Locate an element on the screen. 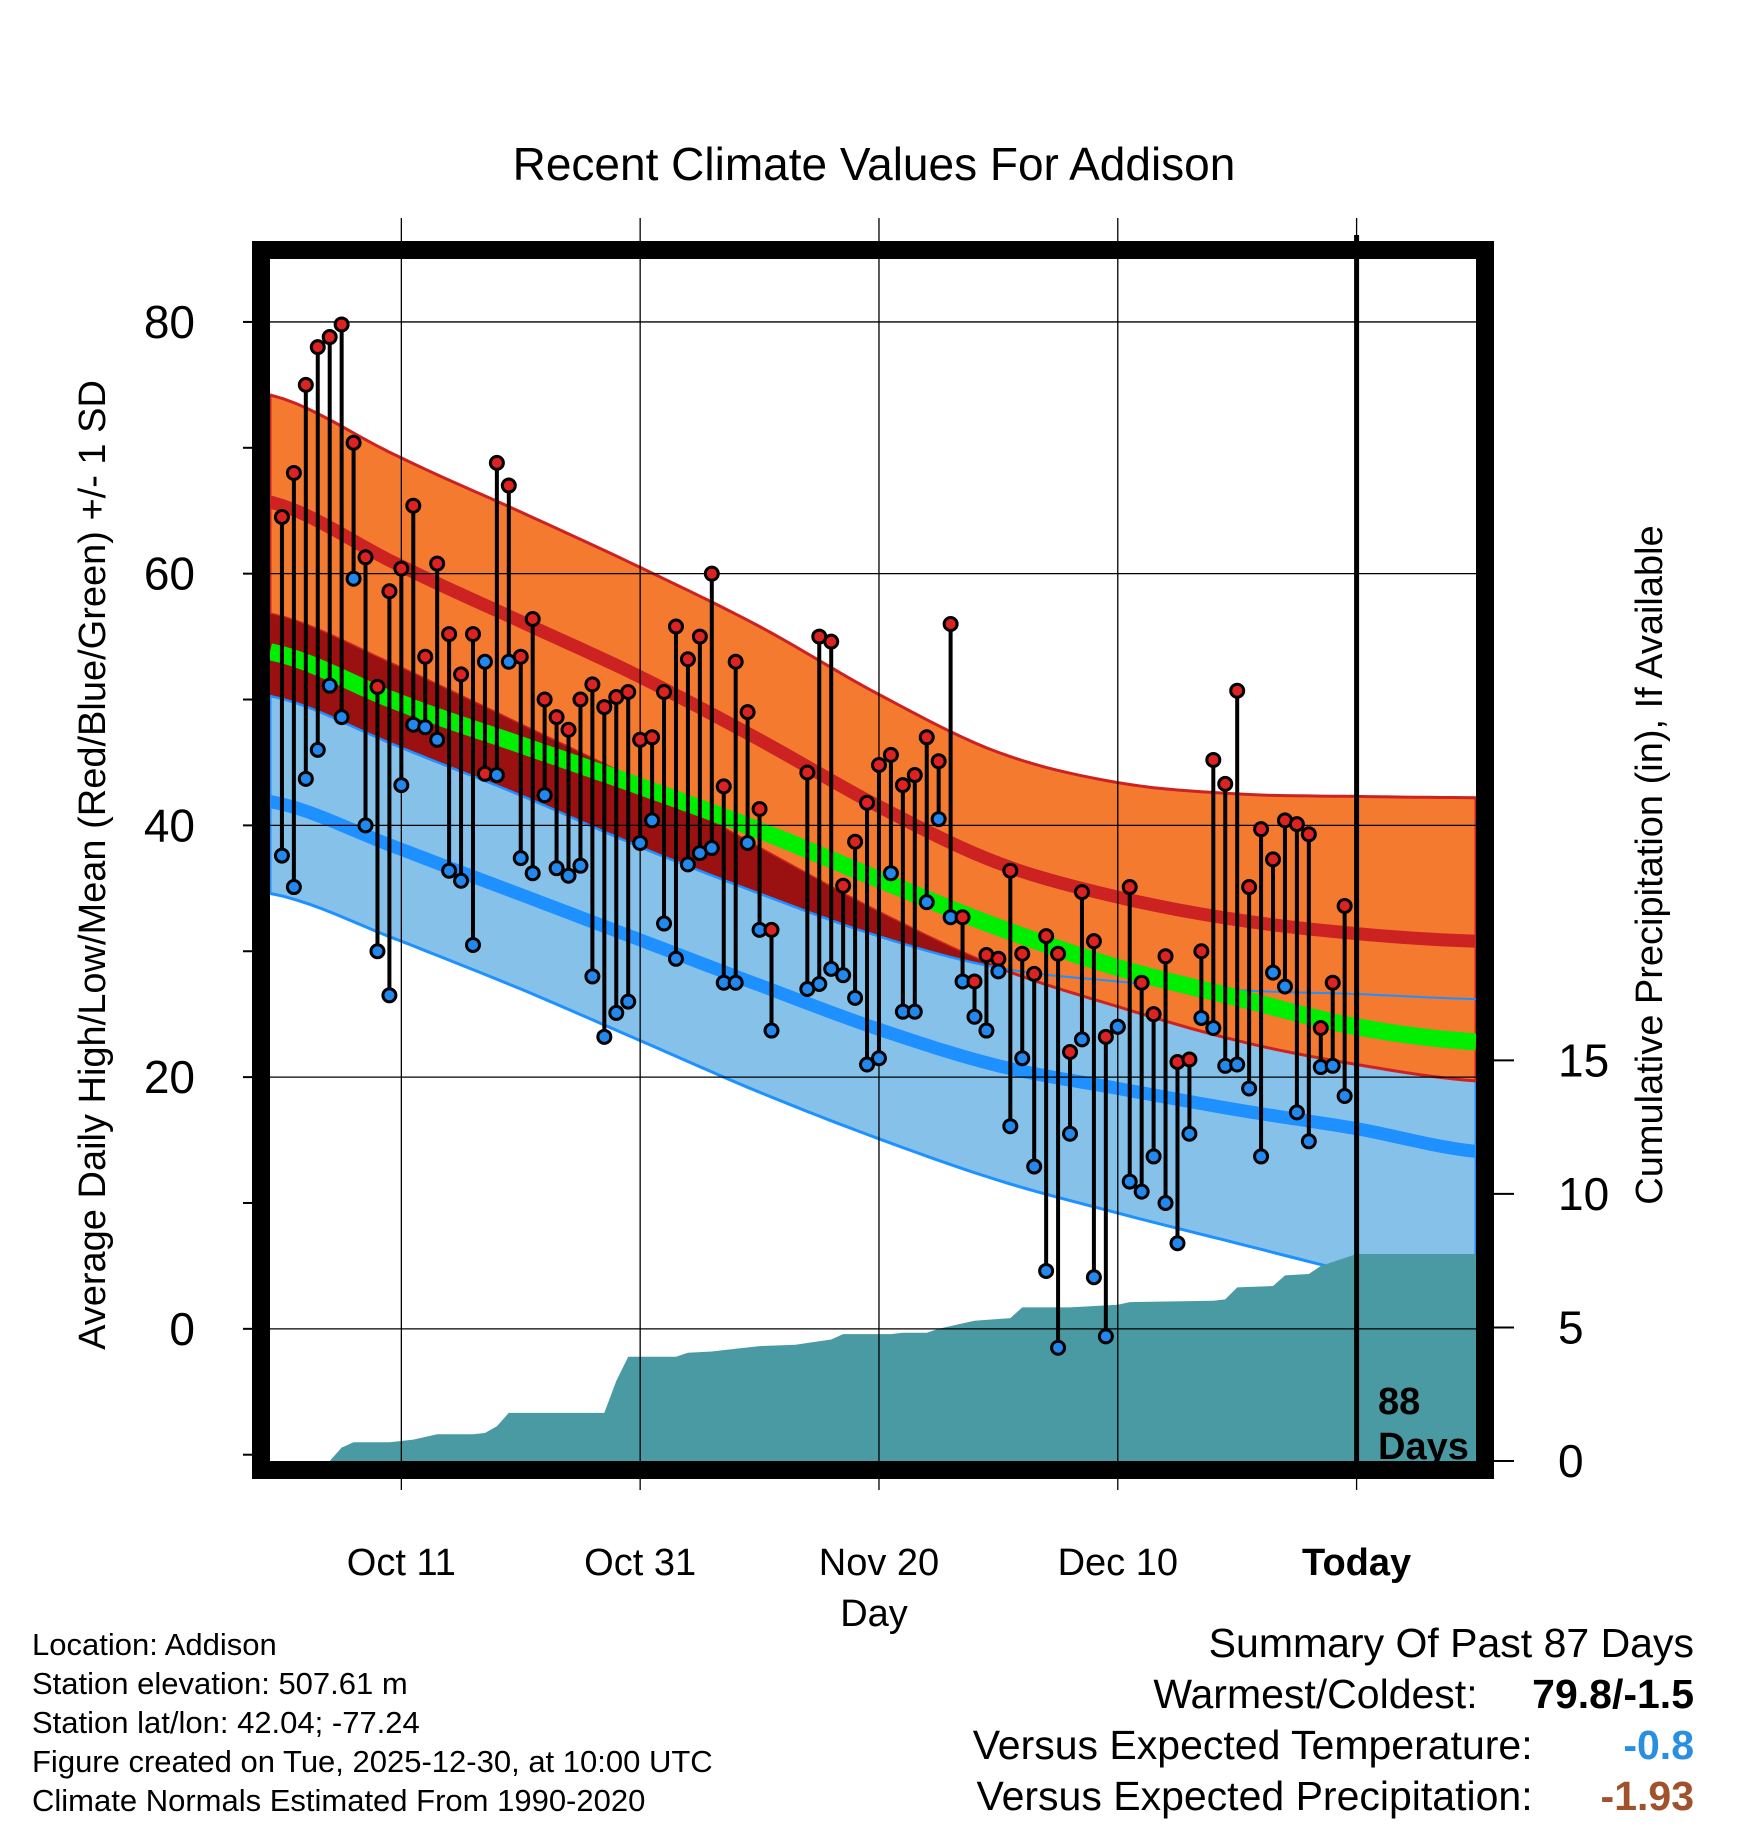  summary-precip-label: Versus Expected Precipitation: is located at coordinates (1254, 1796).